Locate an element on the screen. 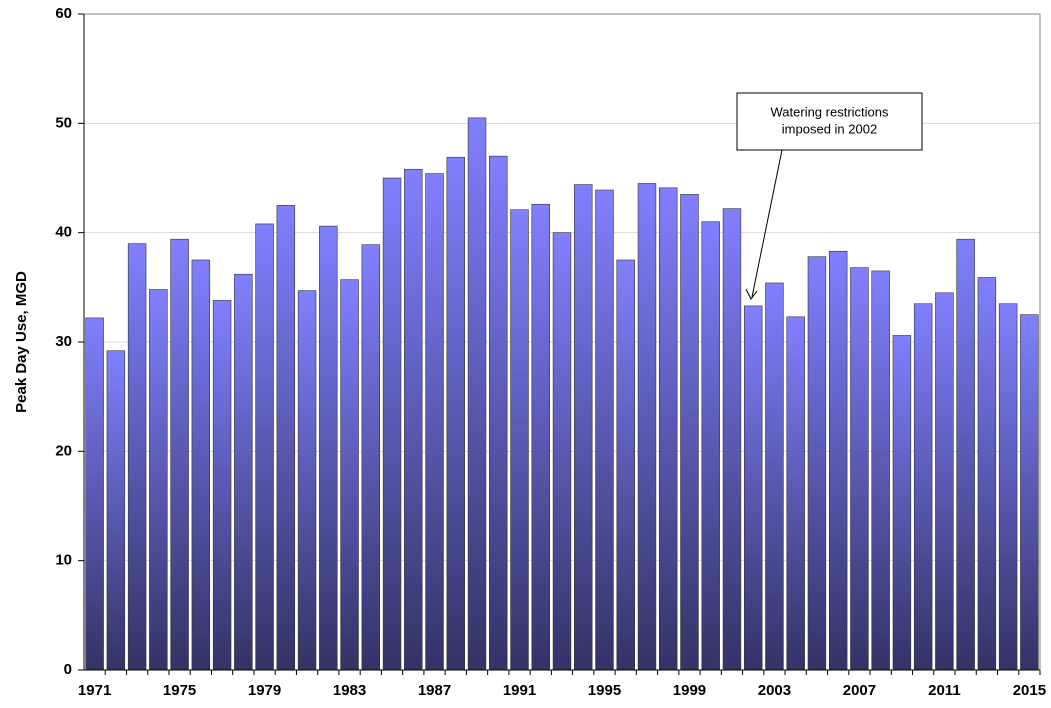  x-tick-label: 2003 is located at coordinates (774, 690).